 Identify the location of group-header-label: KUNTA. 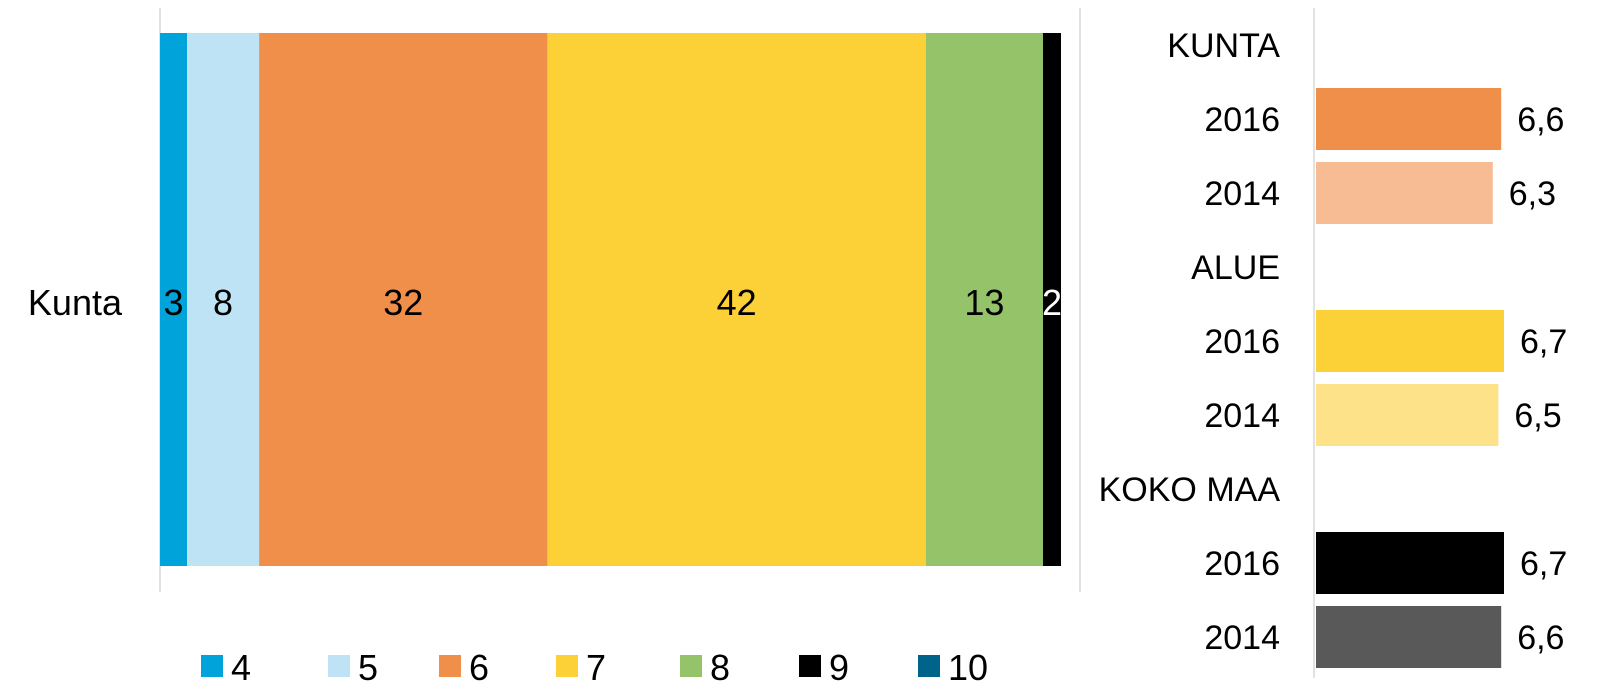
(1223, 46).